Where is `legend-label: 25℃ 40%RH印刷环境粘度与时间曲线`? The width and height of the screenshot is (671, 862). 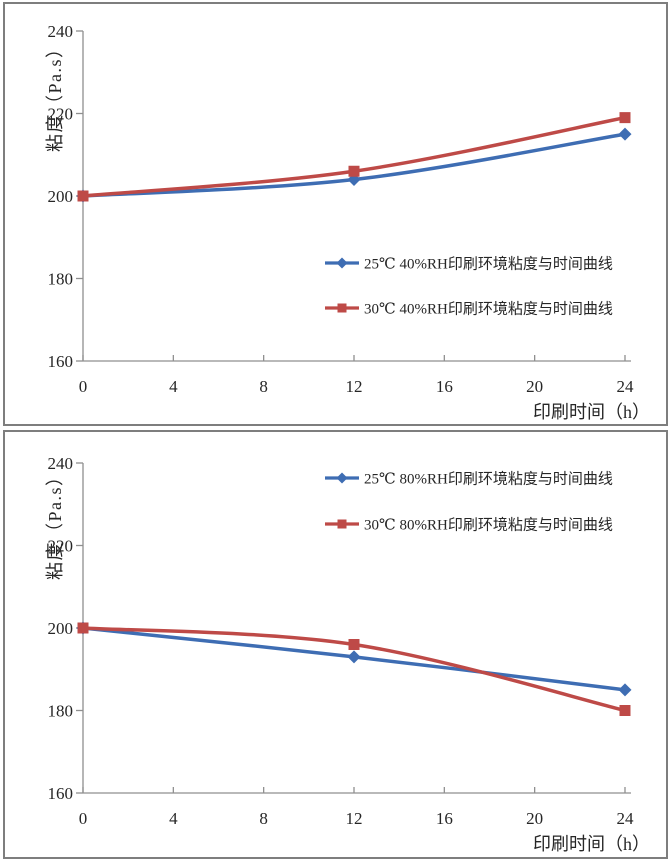 legend-label: 25℃ 40%RH印刷环境粘度与时间曲线 is located at coordinates (488, 264).